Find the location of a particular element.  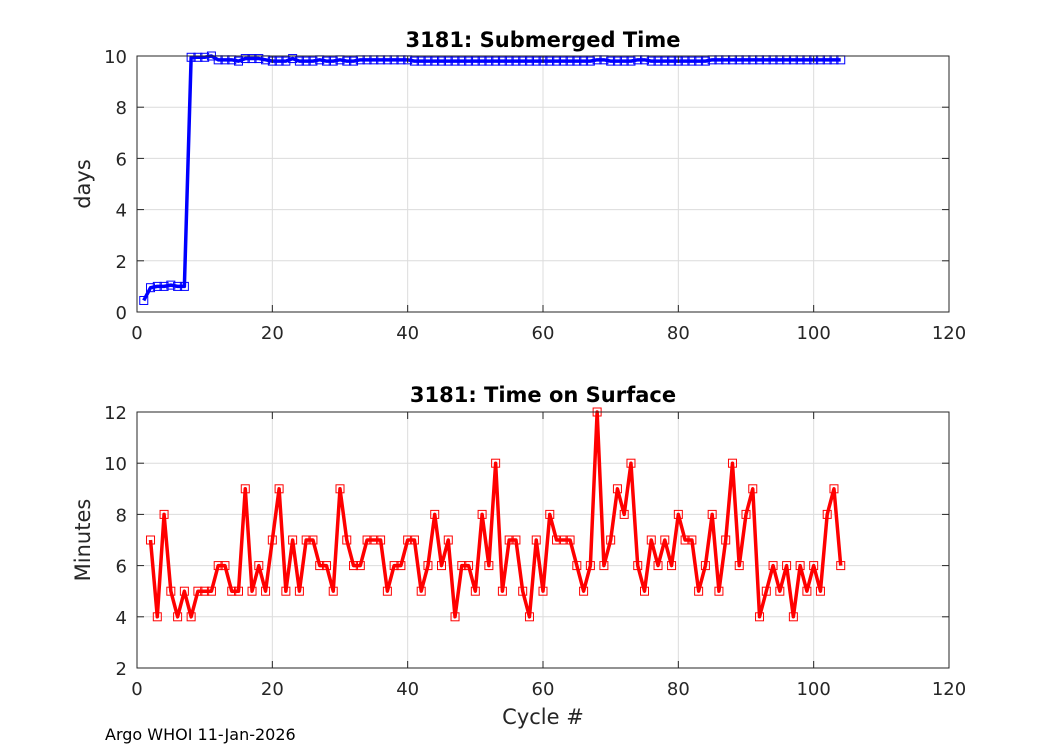

footer-credit: Argo WHOI 11-Jan-2026 is located at coordinates (200, 734).